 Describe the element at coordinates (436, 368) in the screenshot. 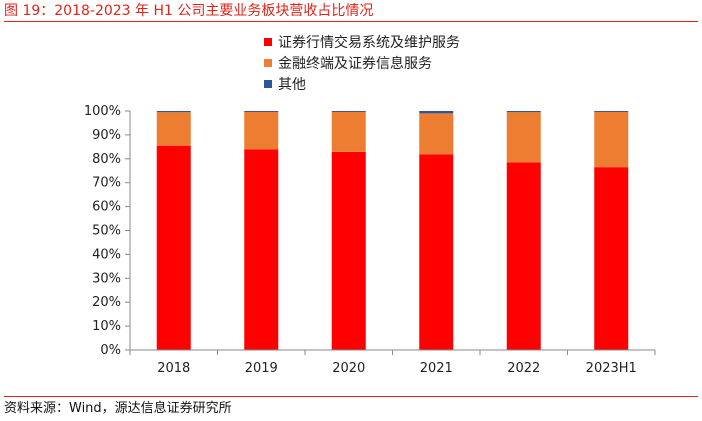

I see `x-tick-label: 2021` at that location.